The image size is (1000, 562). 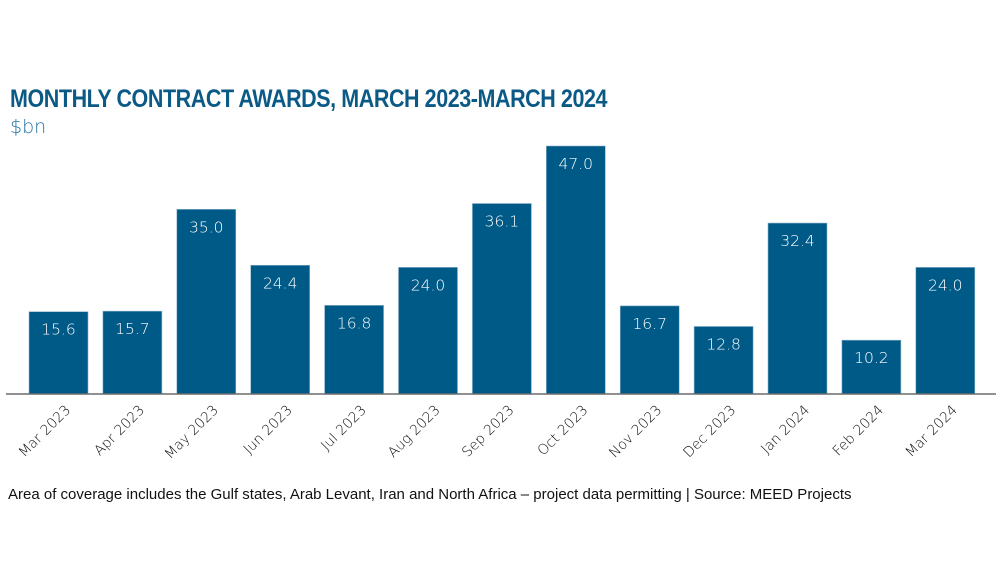 What do you see at coordinates (709, 431) in the screenshot?
I see `x-tick-label: Dec 2023` at bounding box center [709, 431].